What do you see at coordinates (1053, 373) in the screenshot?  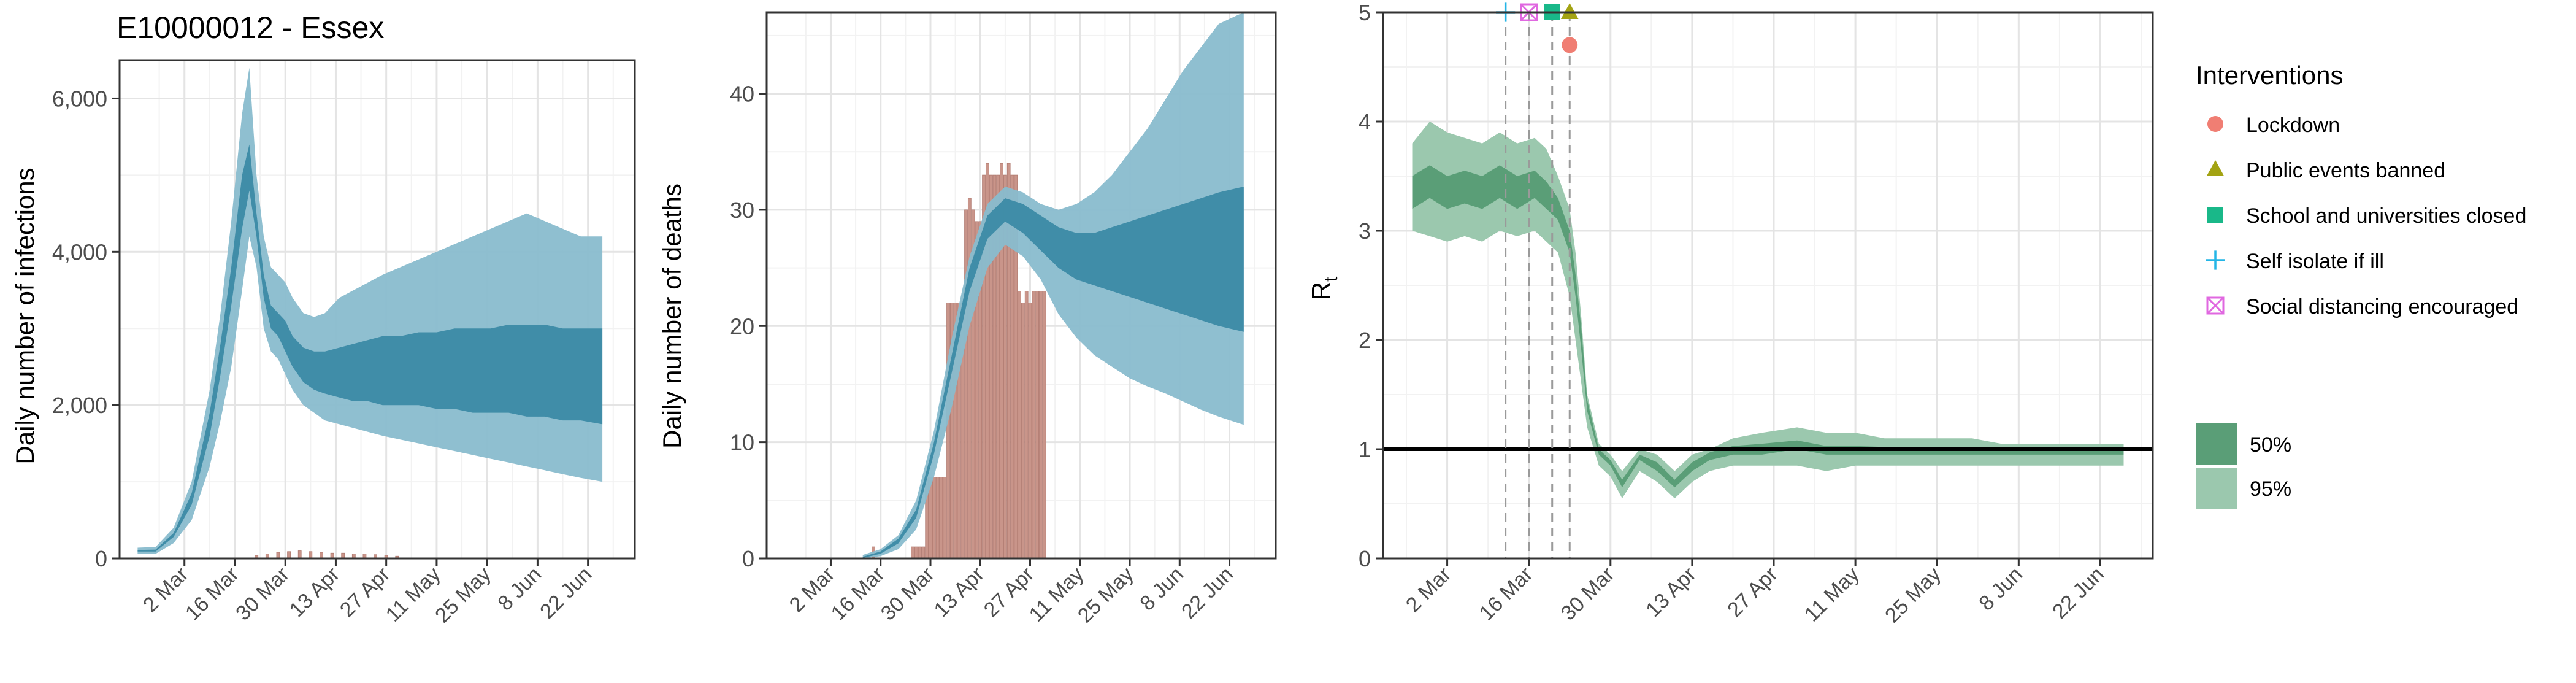 I see `deaths-ribbon-50pct` at bounding box center [1053, 373].